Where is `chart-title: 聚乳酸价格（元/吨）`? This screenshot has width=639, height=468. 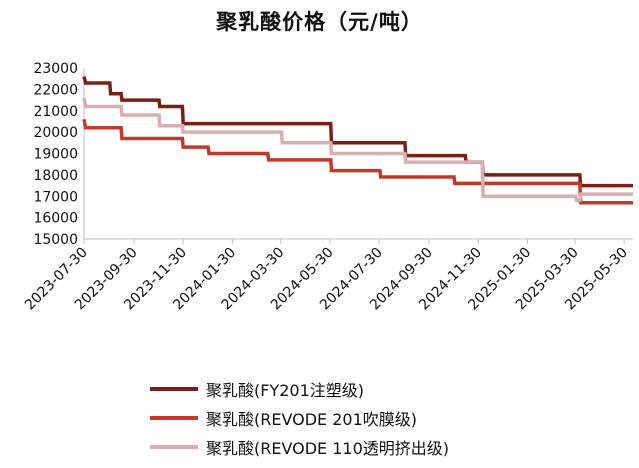
chart-title: 聚乳酸价格（元/吨） is located at coordinates (319, 22).